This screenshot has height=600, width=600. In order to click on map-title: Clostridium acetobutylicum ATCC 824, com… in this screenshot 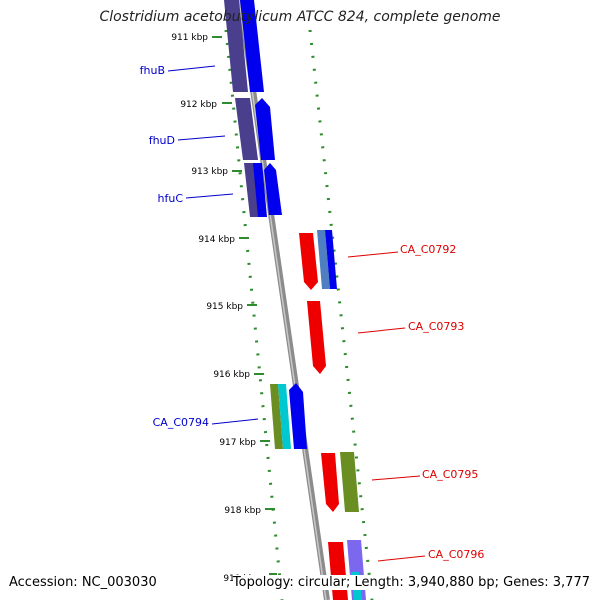, I will do `click(300, 17)`.